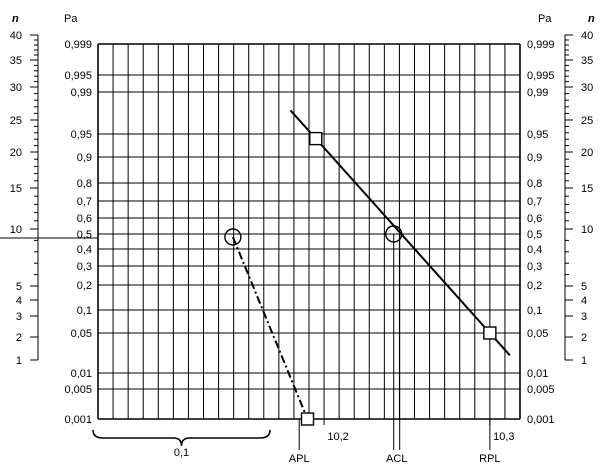  I want to click on n-tick-label-right: 3, so click(584, 317).